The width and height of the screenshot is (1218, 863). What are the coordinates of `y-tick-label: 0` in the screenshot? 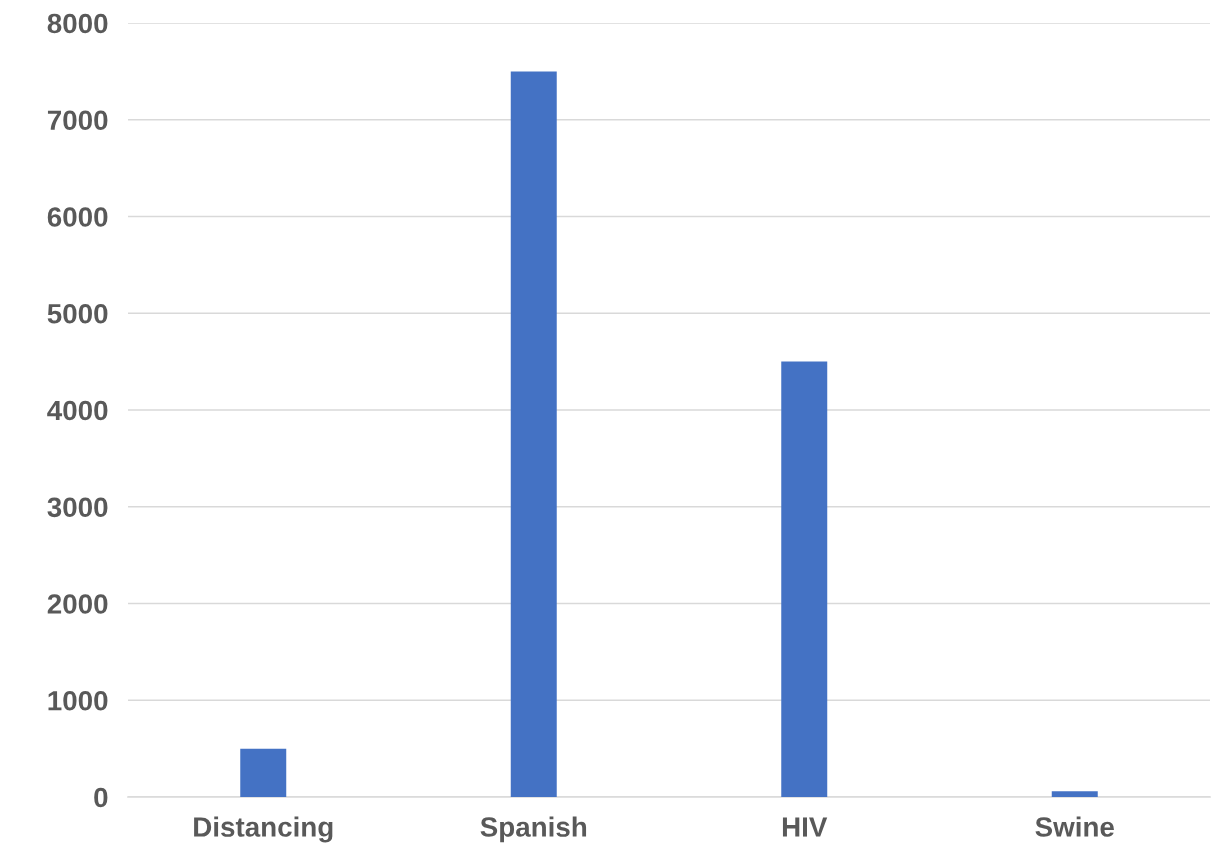 It's located at (101, 797).